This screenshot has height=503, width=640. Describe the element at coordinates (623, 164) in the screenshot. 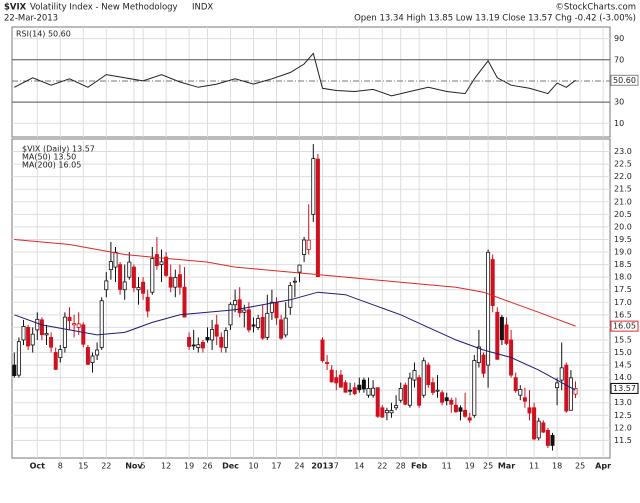

I see `y-tick-label: 22.5` at that location.